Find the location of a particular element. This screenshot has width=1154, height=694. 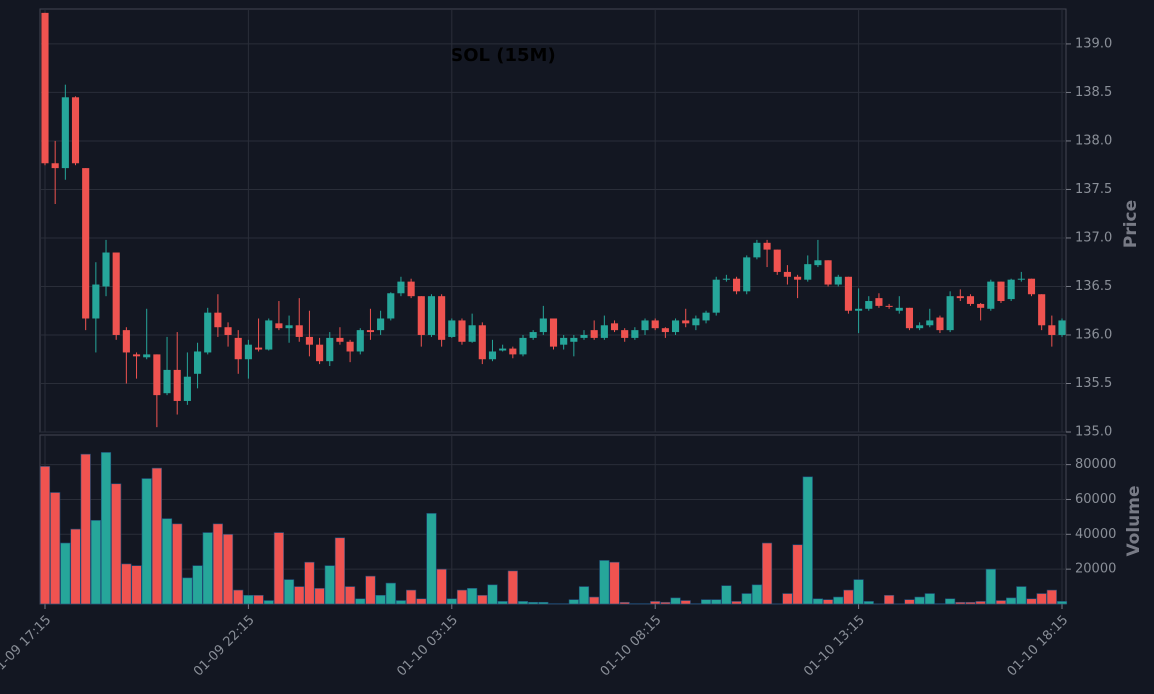

y-tick-label: 137.0 is located at coordinates (1093, 237).